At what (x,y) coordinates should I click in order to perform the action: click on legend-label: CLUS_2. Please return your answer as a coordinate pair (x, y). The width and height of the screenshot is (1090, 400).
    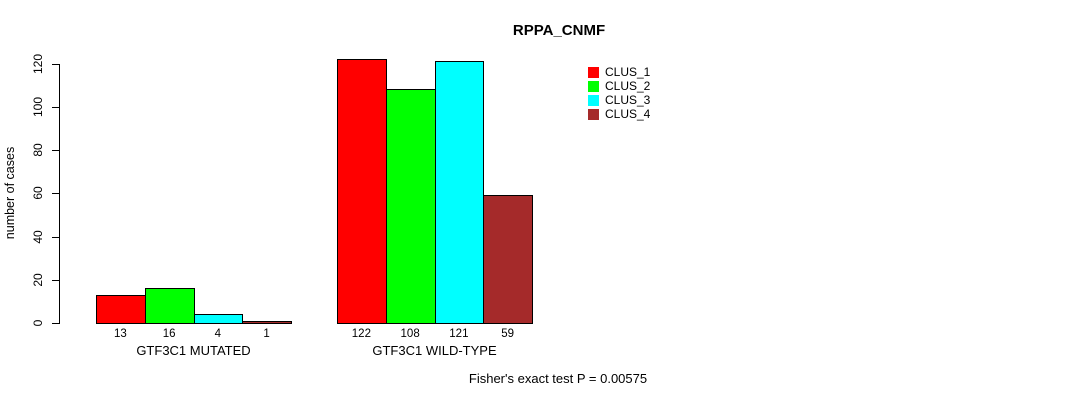
    Looking at the image, I should click on (628, 86).